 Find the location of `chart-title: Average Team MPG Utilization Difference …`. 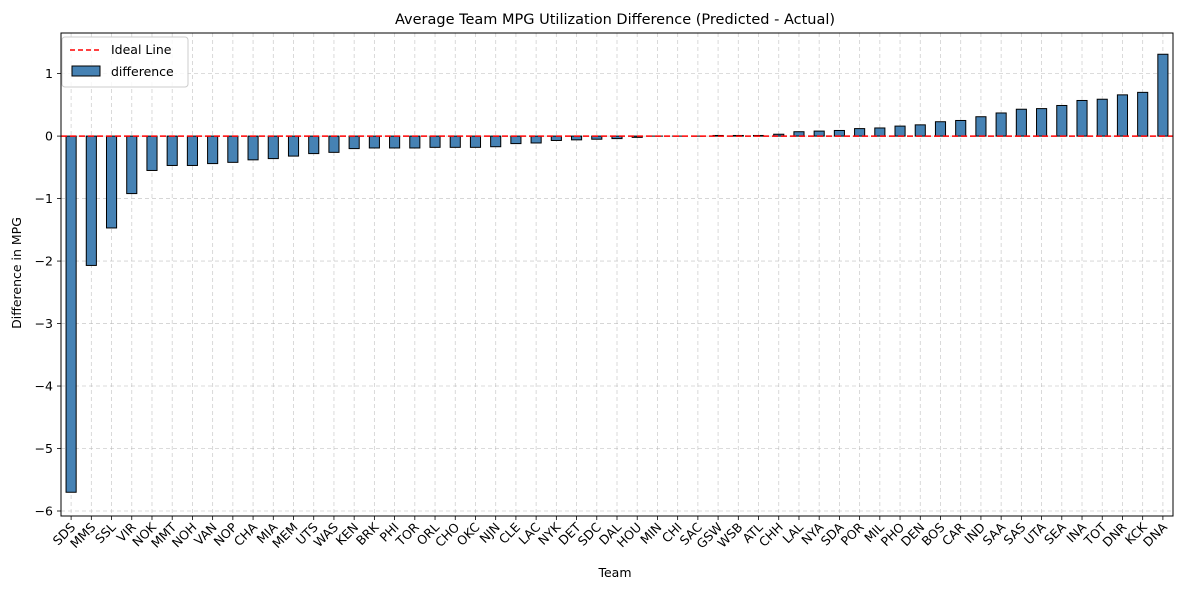

chart-title: Average Team MPG Utilization Difference … is located at coordinates (615, 20).